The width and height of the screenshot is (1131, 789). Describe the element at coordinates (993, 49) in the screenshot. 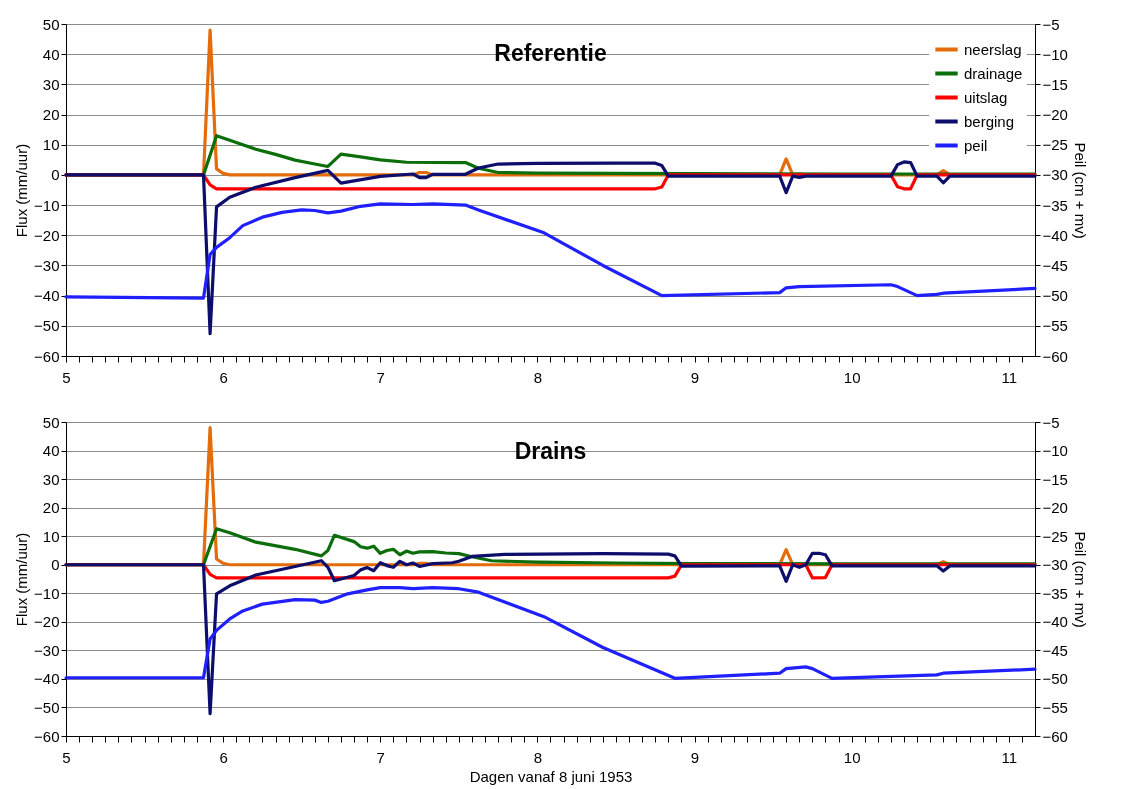

I see `legend-label: neerslag` at that location.